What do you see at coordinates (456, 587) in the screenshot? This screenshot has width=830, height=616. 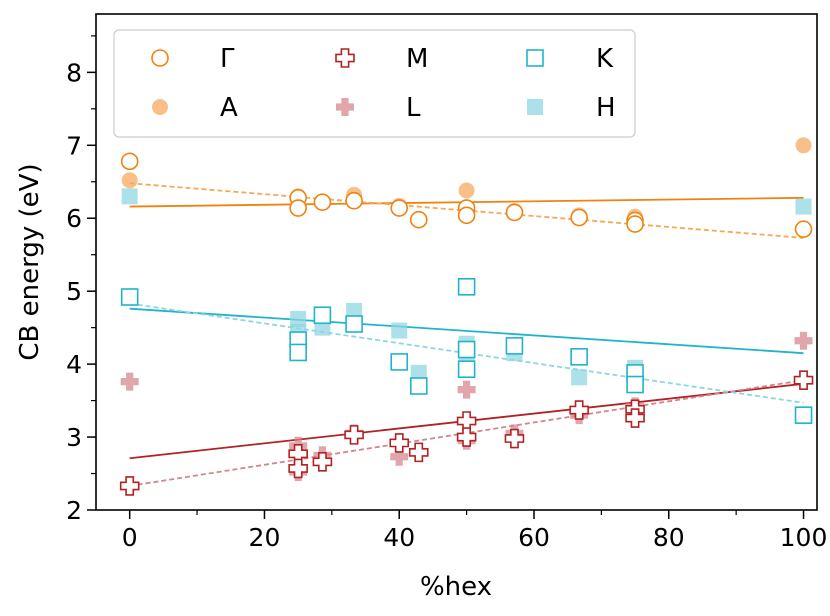 I see `x-axis-label: %hex` at bounding box center [456, 587].